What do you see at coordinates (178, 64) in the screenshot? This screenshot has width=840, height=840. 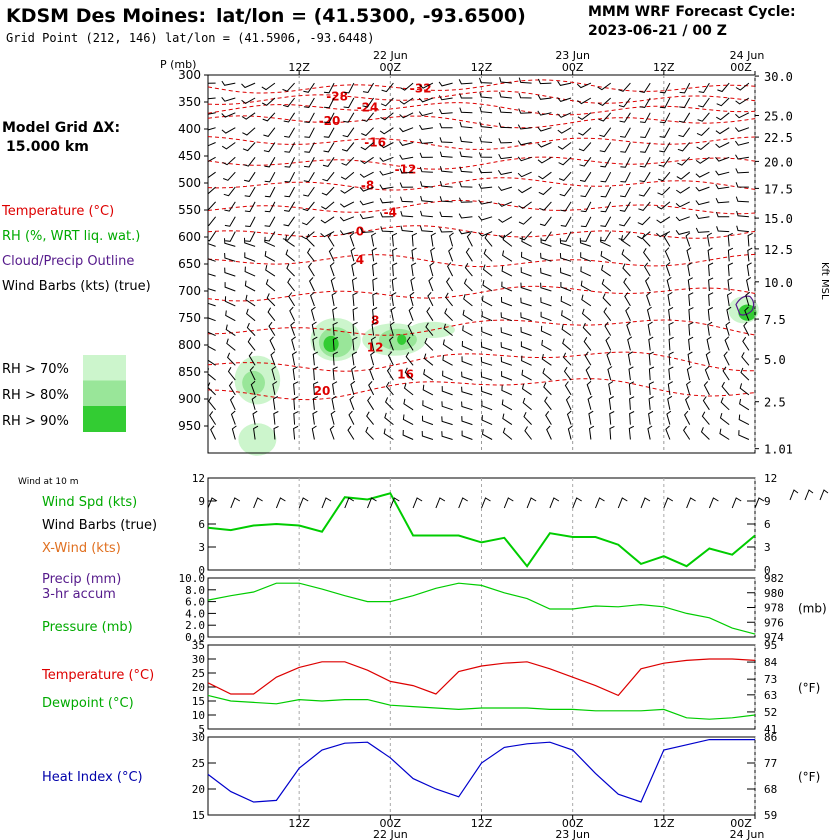 I see `pressure-axis-label: P (mb)` at bounding box center [178, 64].